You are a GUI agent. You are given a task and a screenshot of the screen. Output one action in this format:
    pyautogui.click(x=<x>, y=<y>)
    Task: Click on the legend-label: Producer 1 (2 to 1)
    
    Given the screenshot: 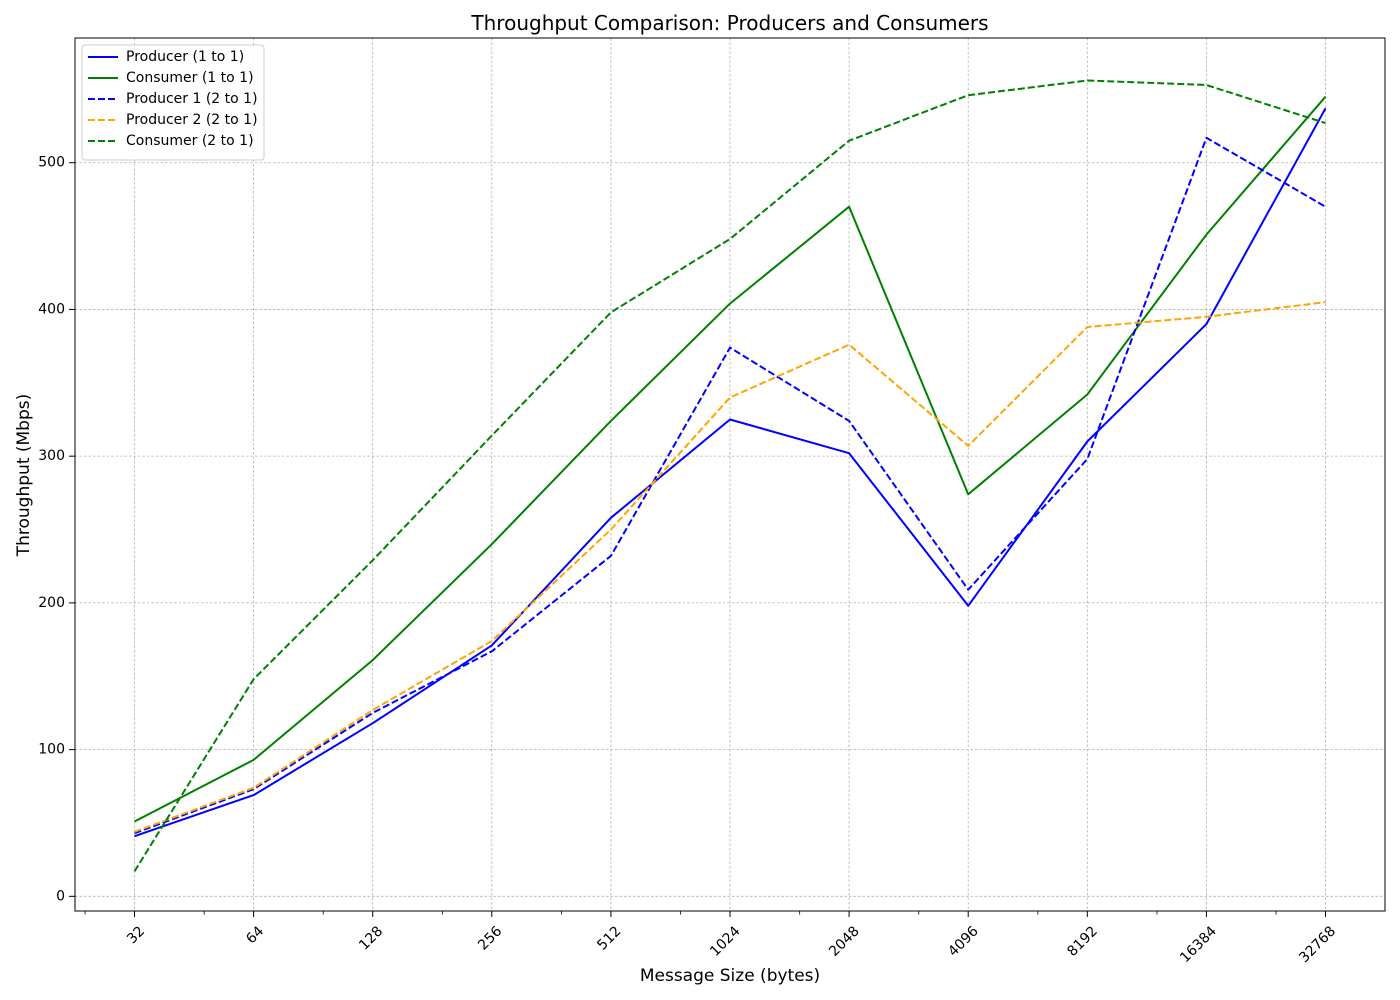 What is the action you would take?
    pyautogui.click(x=192, y=99)
    